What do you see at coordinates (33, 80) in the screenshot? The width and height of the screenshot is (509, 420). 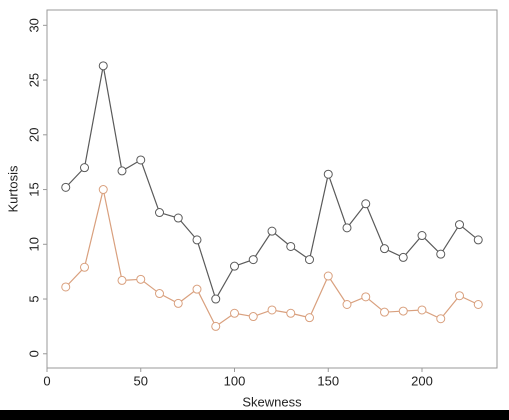 I see `y-tick-label: 25` at bounding box center [33, 80].